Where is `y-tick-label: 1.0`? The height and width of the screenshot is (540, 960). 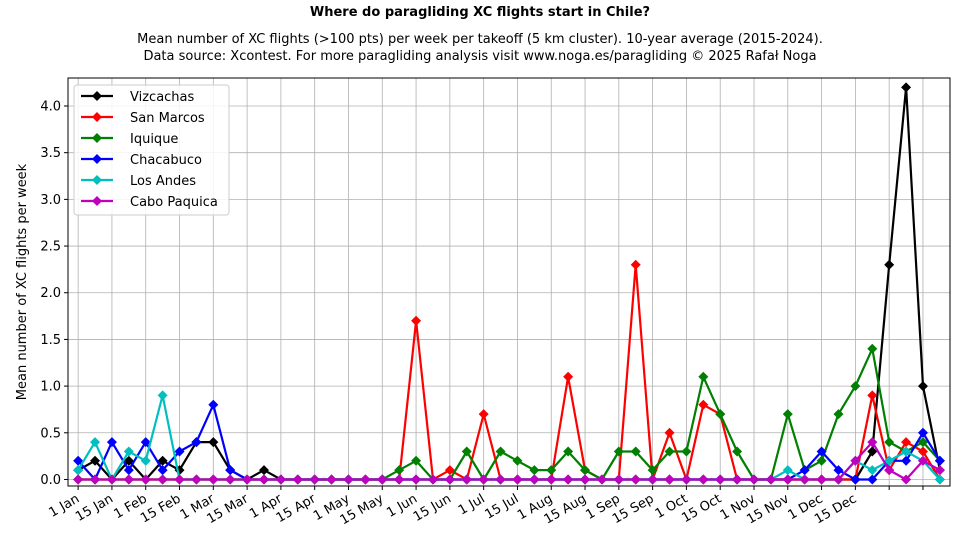
y-tick-label: 1.0 is located at coordinates (50, 387).